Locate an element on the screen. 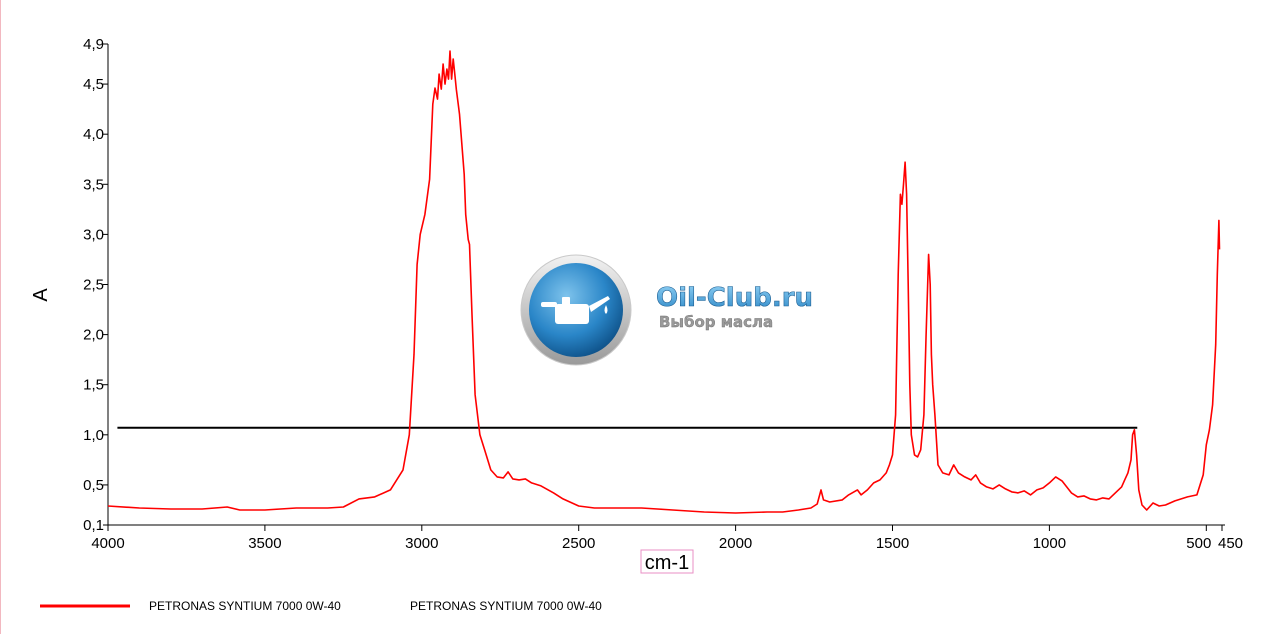  x-tick-label: 1500 is located at coordinates (892, 543).